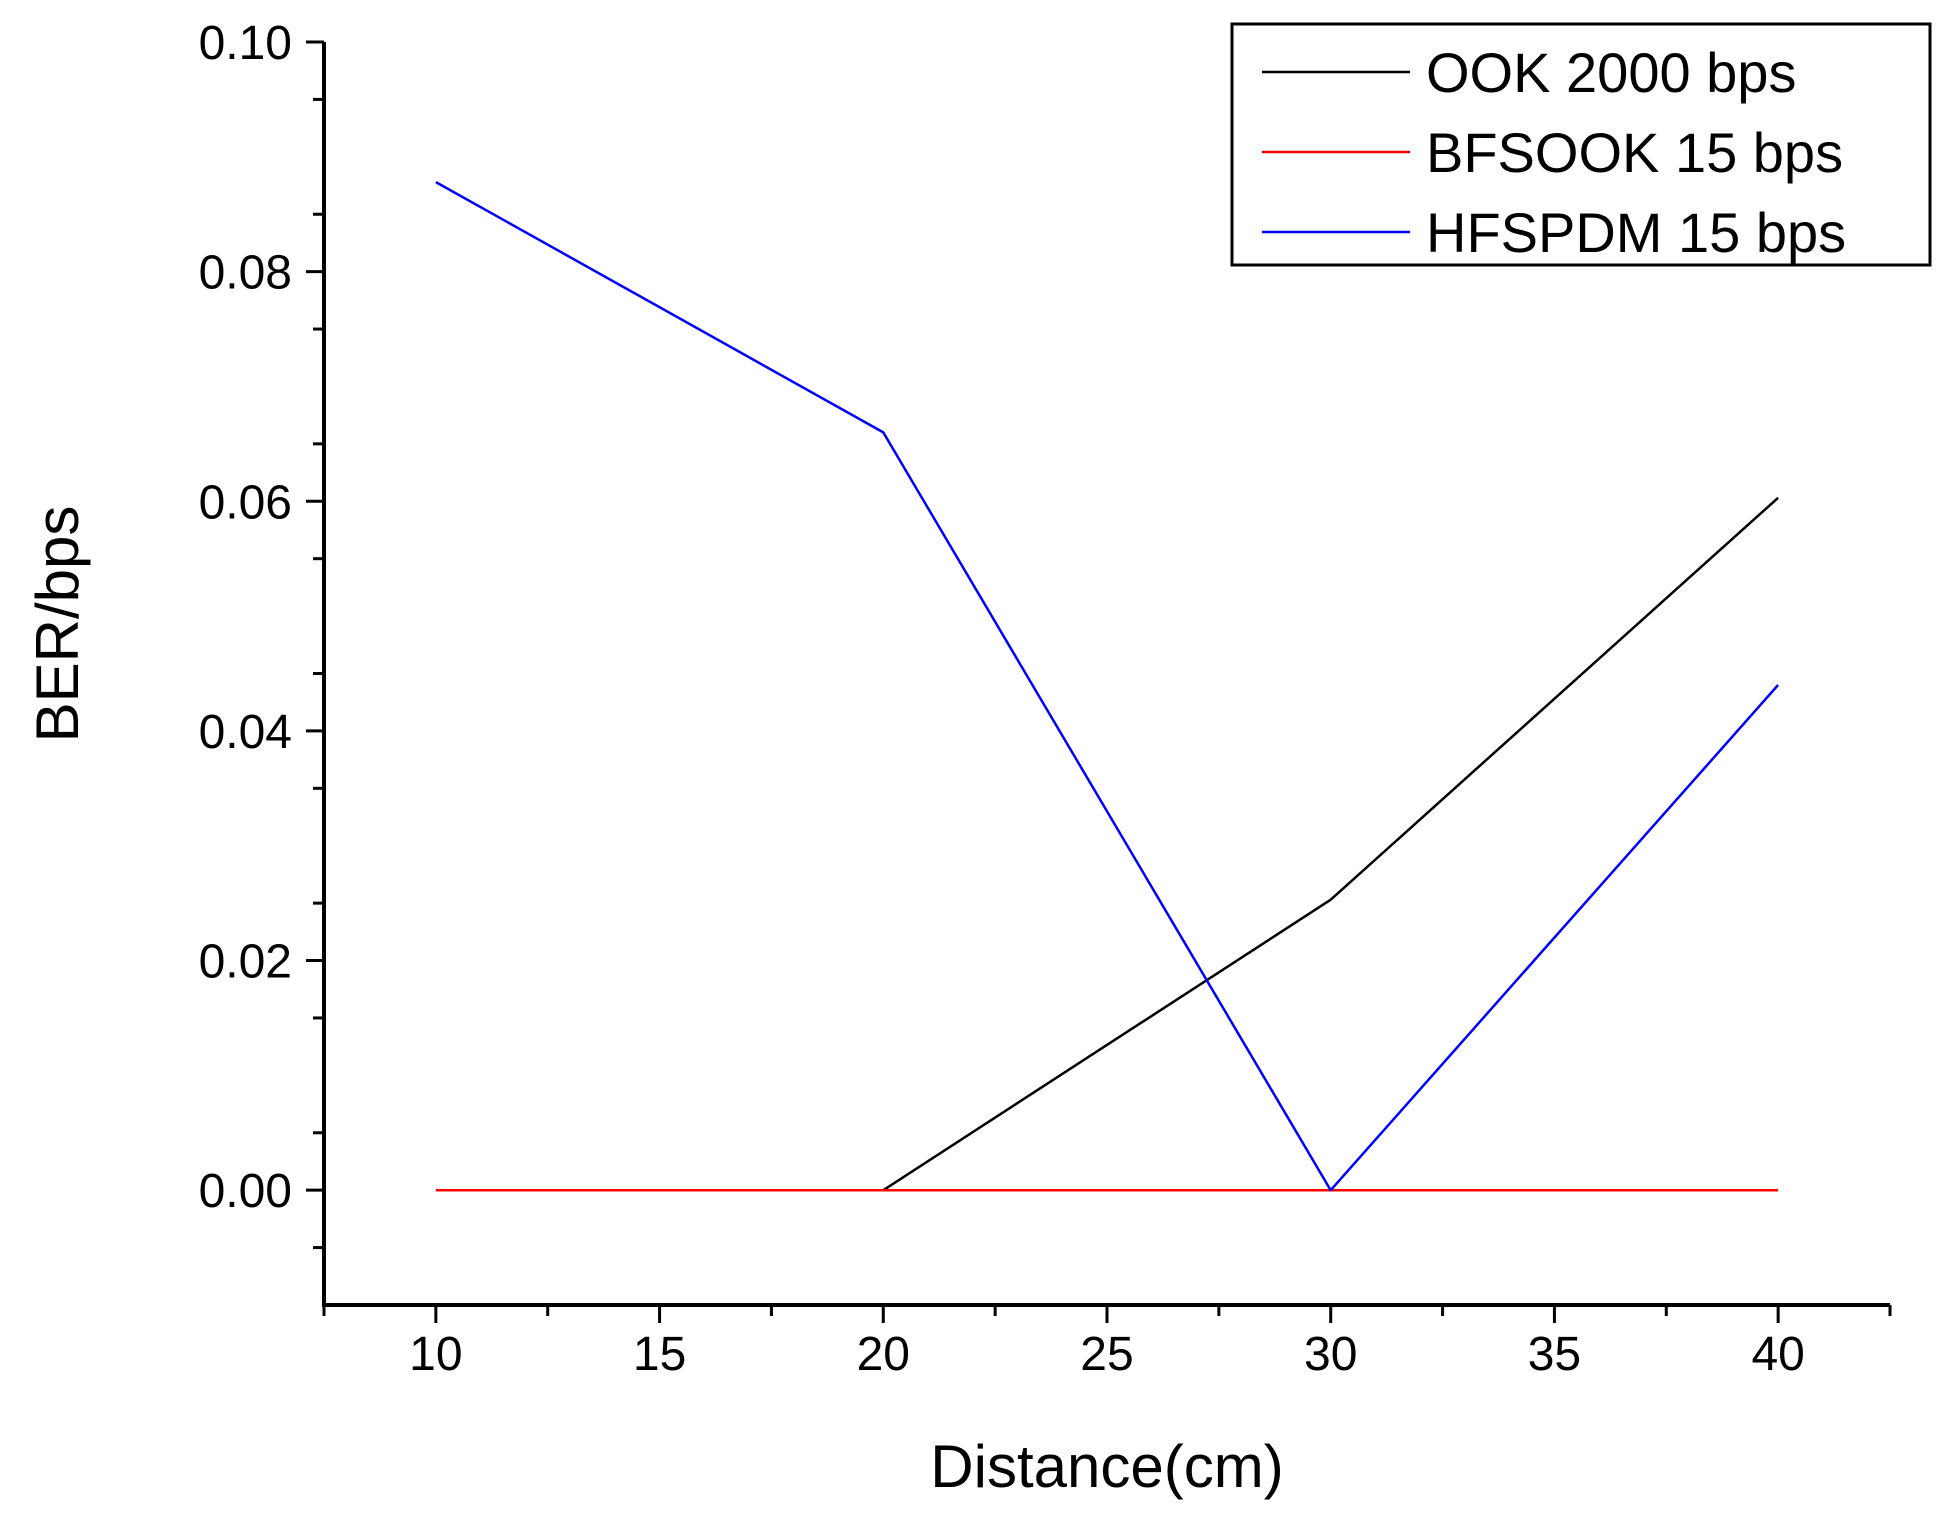  Describe the element at coordinates (435, 1354) in the screenshot. I see `x-tick-label: 10` at that location.